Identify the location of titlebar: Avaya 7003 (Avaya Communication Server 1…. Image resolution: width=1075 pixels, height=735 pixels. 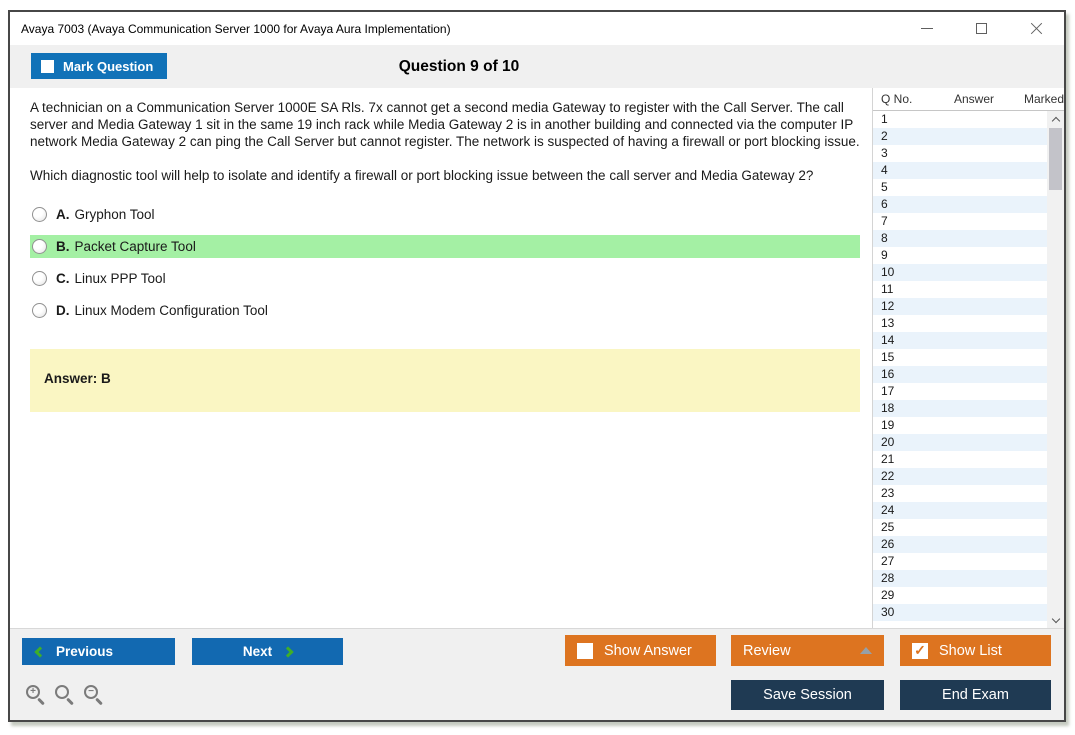
(537, 28).